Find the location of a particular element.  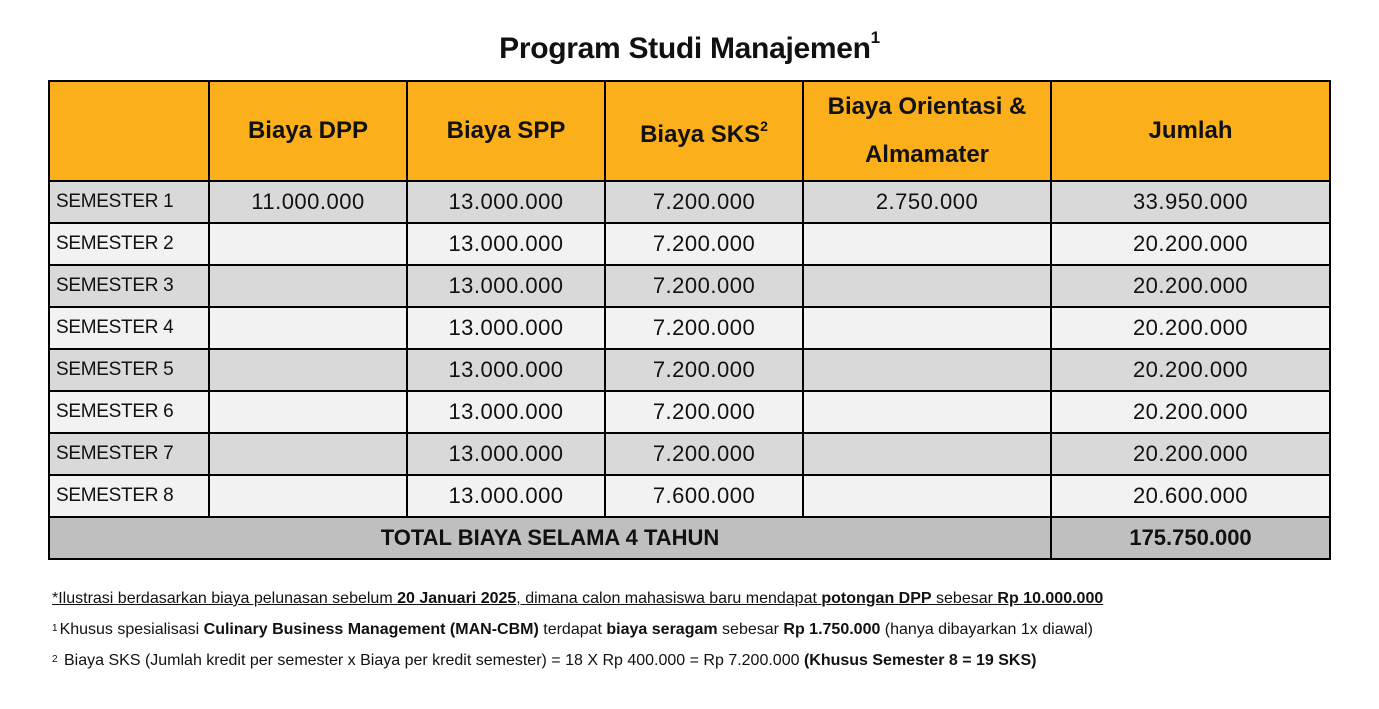

cell-jumlah: 33.950.000 is located at coordinates (1190, 202).